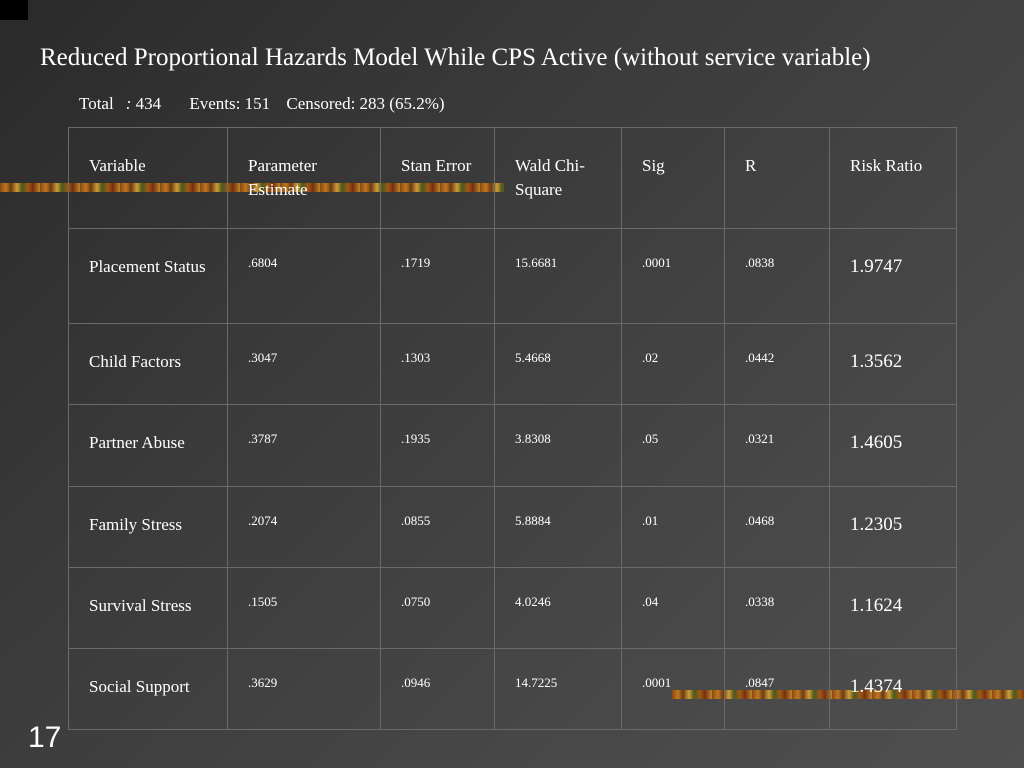 This screenshot has width=1024, height=768. What do you see at coordinates (893, 689) in the screenshot?
I see `risk-ratio-cell: 1.4374` at bounding box center [893, 689].